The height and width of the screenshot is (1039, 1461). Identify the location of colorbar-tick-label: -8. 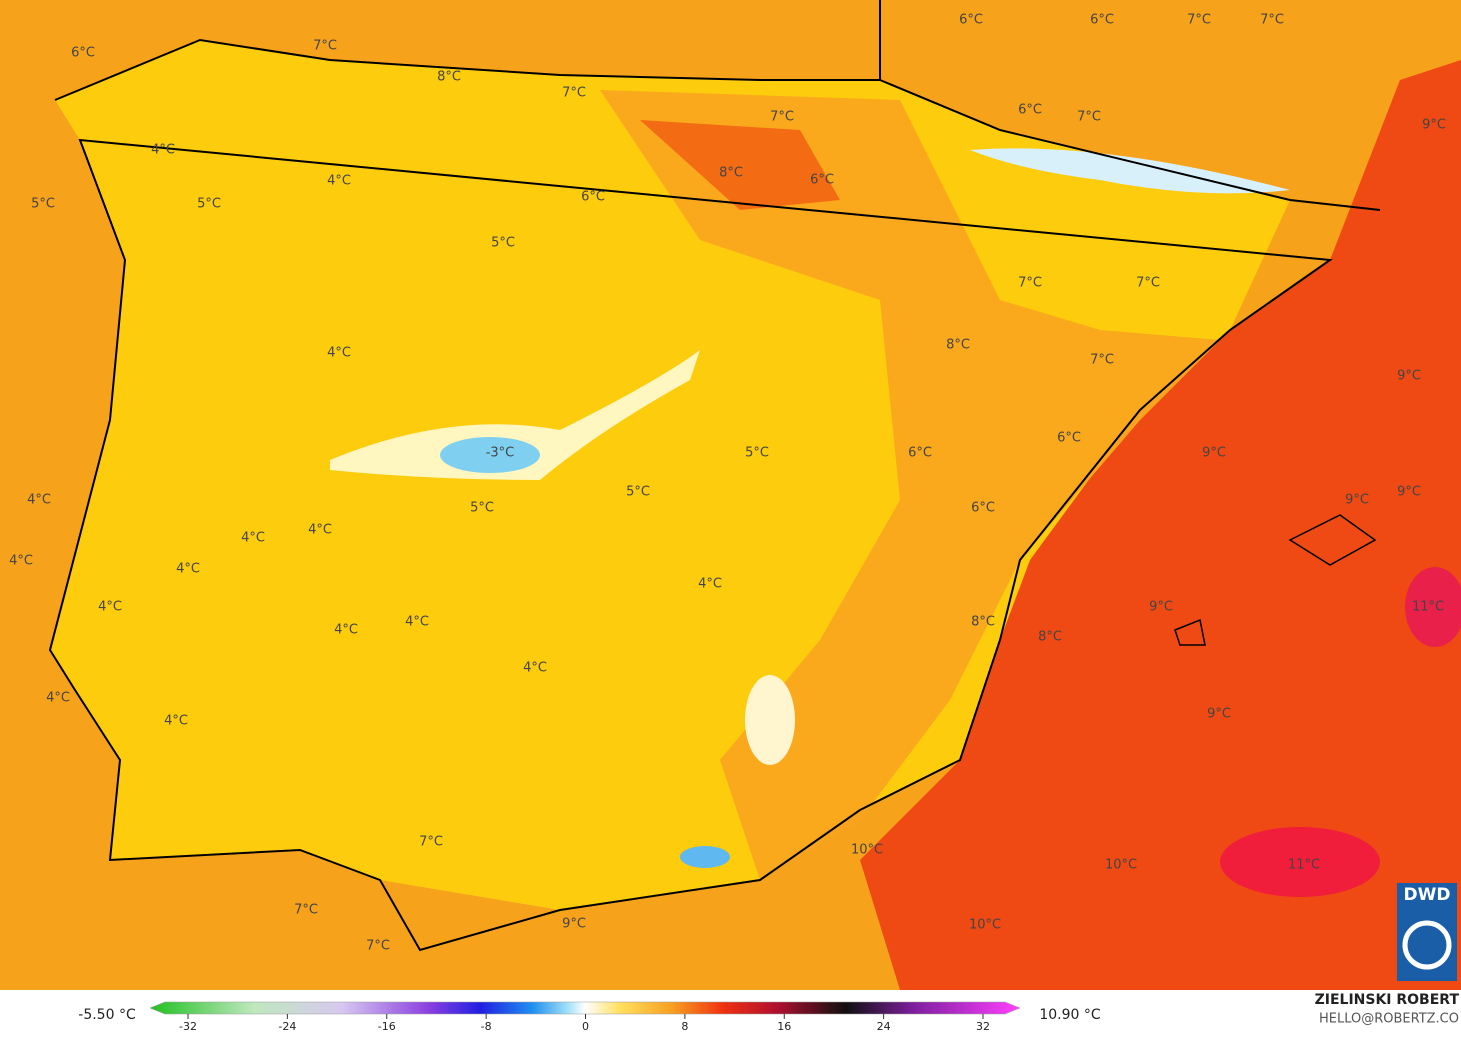
(486, 1026).